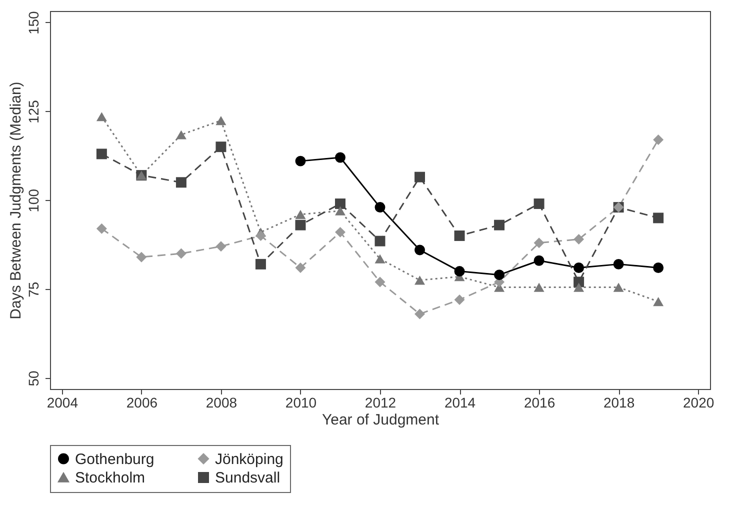  What do you see at coordinates (34, 378) in the screenshot?
I see `y-tick-label: 50` at bounding box center [34, 378].